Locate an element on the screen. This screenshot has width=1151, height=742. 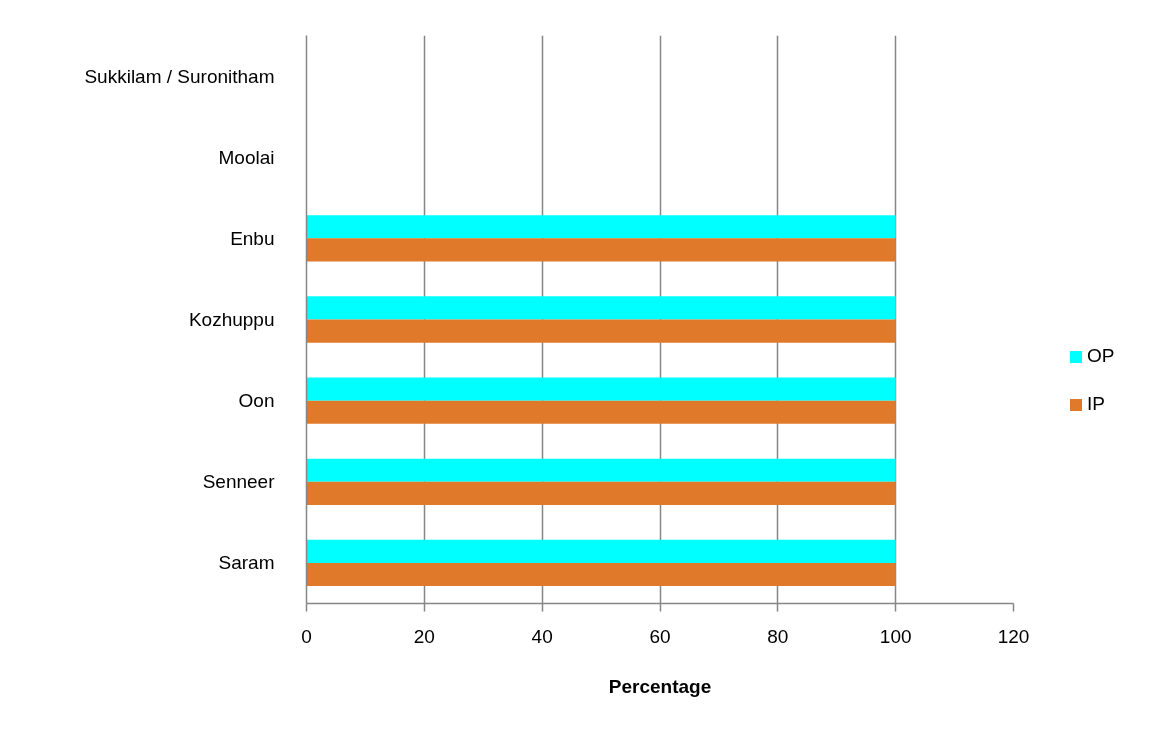
x-tick-label: 100 is located at coordinates (895, 636).